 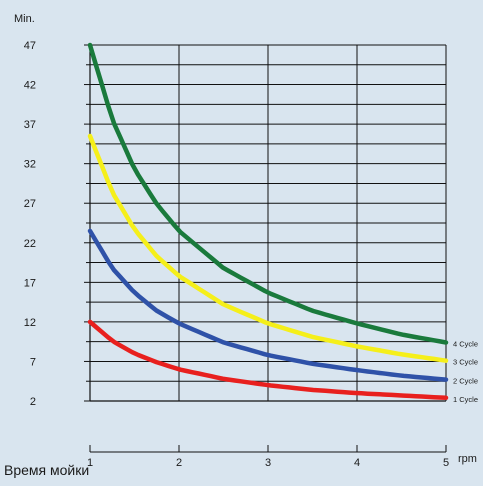 I want to click on chart-caption: Время мойки, so click(x=47, y=470).